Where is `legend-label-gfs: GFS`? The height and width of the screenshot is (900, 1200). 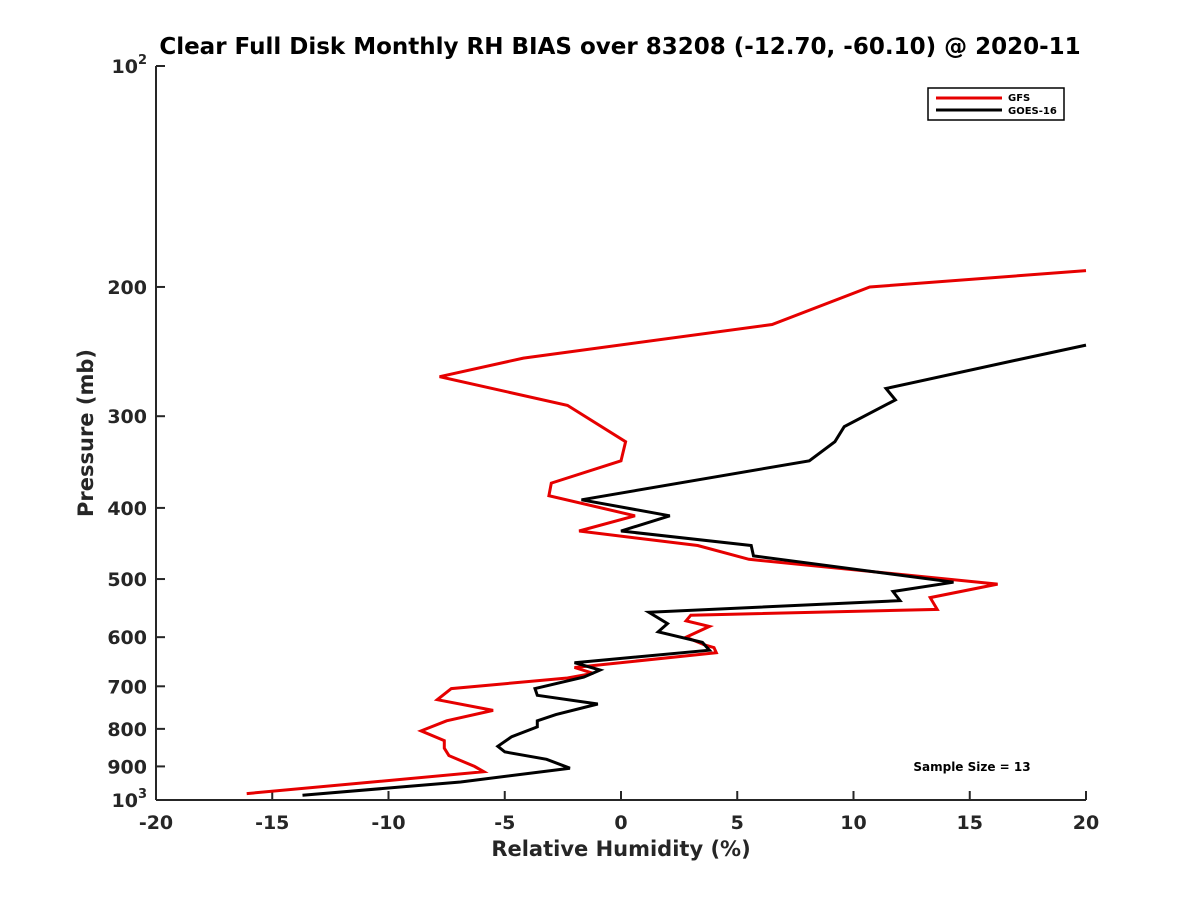
legend-label-gfs: GFS is located at coordinates (1019, 98).